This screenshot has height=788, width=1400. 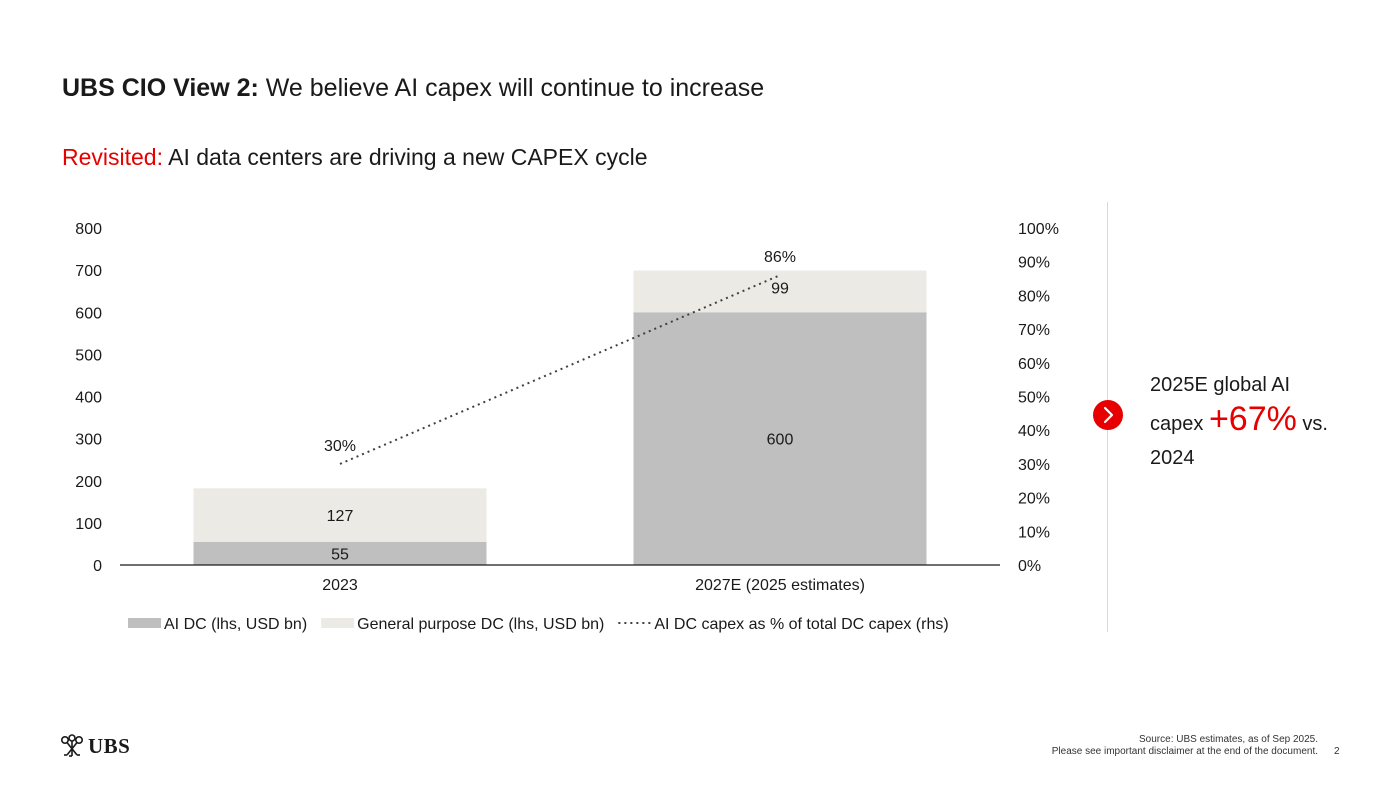 I want to click on left-axis-tick-label: 200, so click(x=88, y=482).